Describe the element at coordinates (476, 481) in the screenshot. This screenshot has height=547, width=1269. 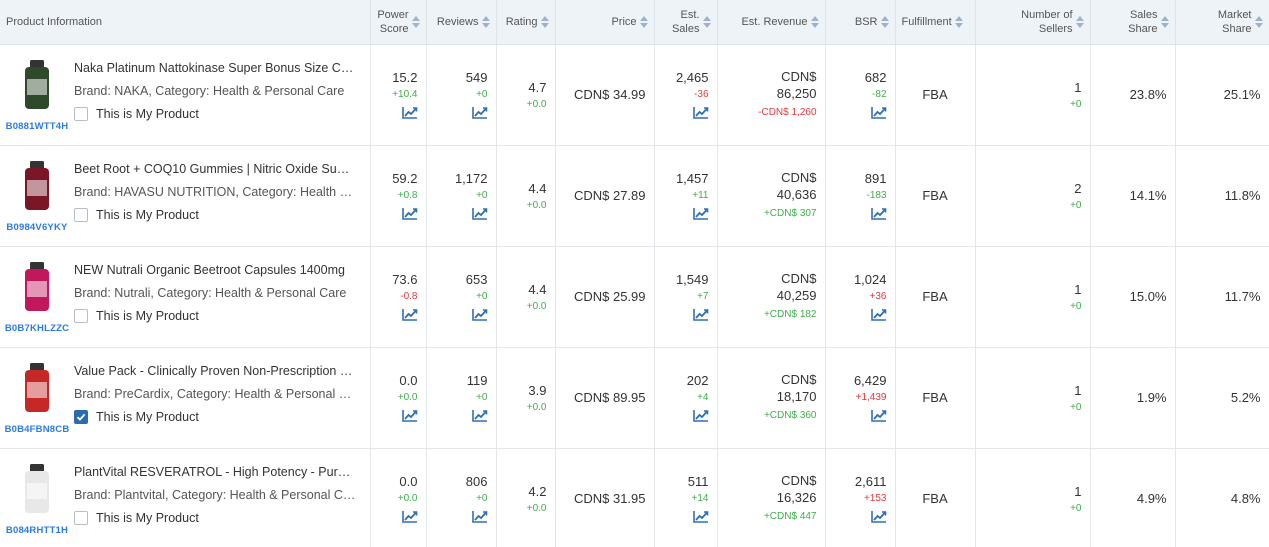
I see `reviews-value: 806` at that location.